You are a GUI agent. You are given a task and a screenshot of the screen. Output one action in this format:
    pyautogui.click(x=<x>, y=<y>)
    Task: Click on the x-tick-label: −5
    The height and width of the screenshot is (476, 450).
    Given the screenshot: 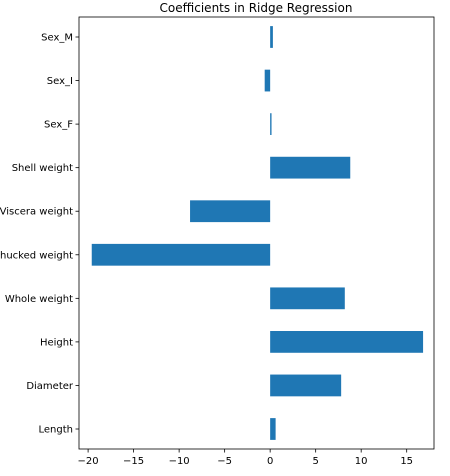 What is the action you would take?
    pyautogui.click(x=224, y=461)
    